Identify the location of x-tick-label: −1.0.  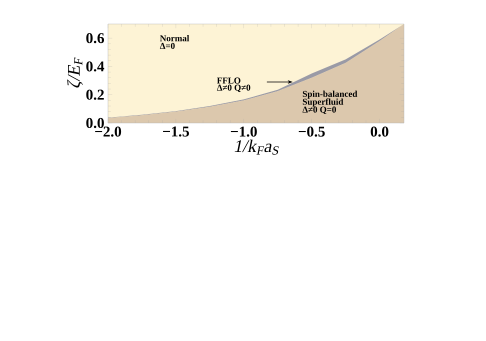
(243, 131).